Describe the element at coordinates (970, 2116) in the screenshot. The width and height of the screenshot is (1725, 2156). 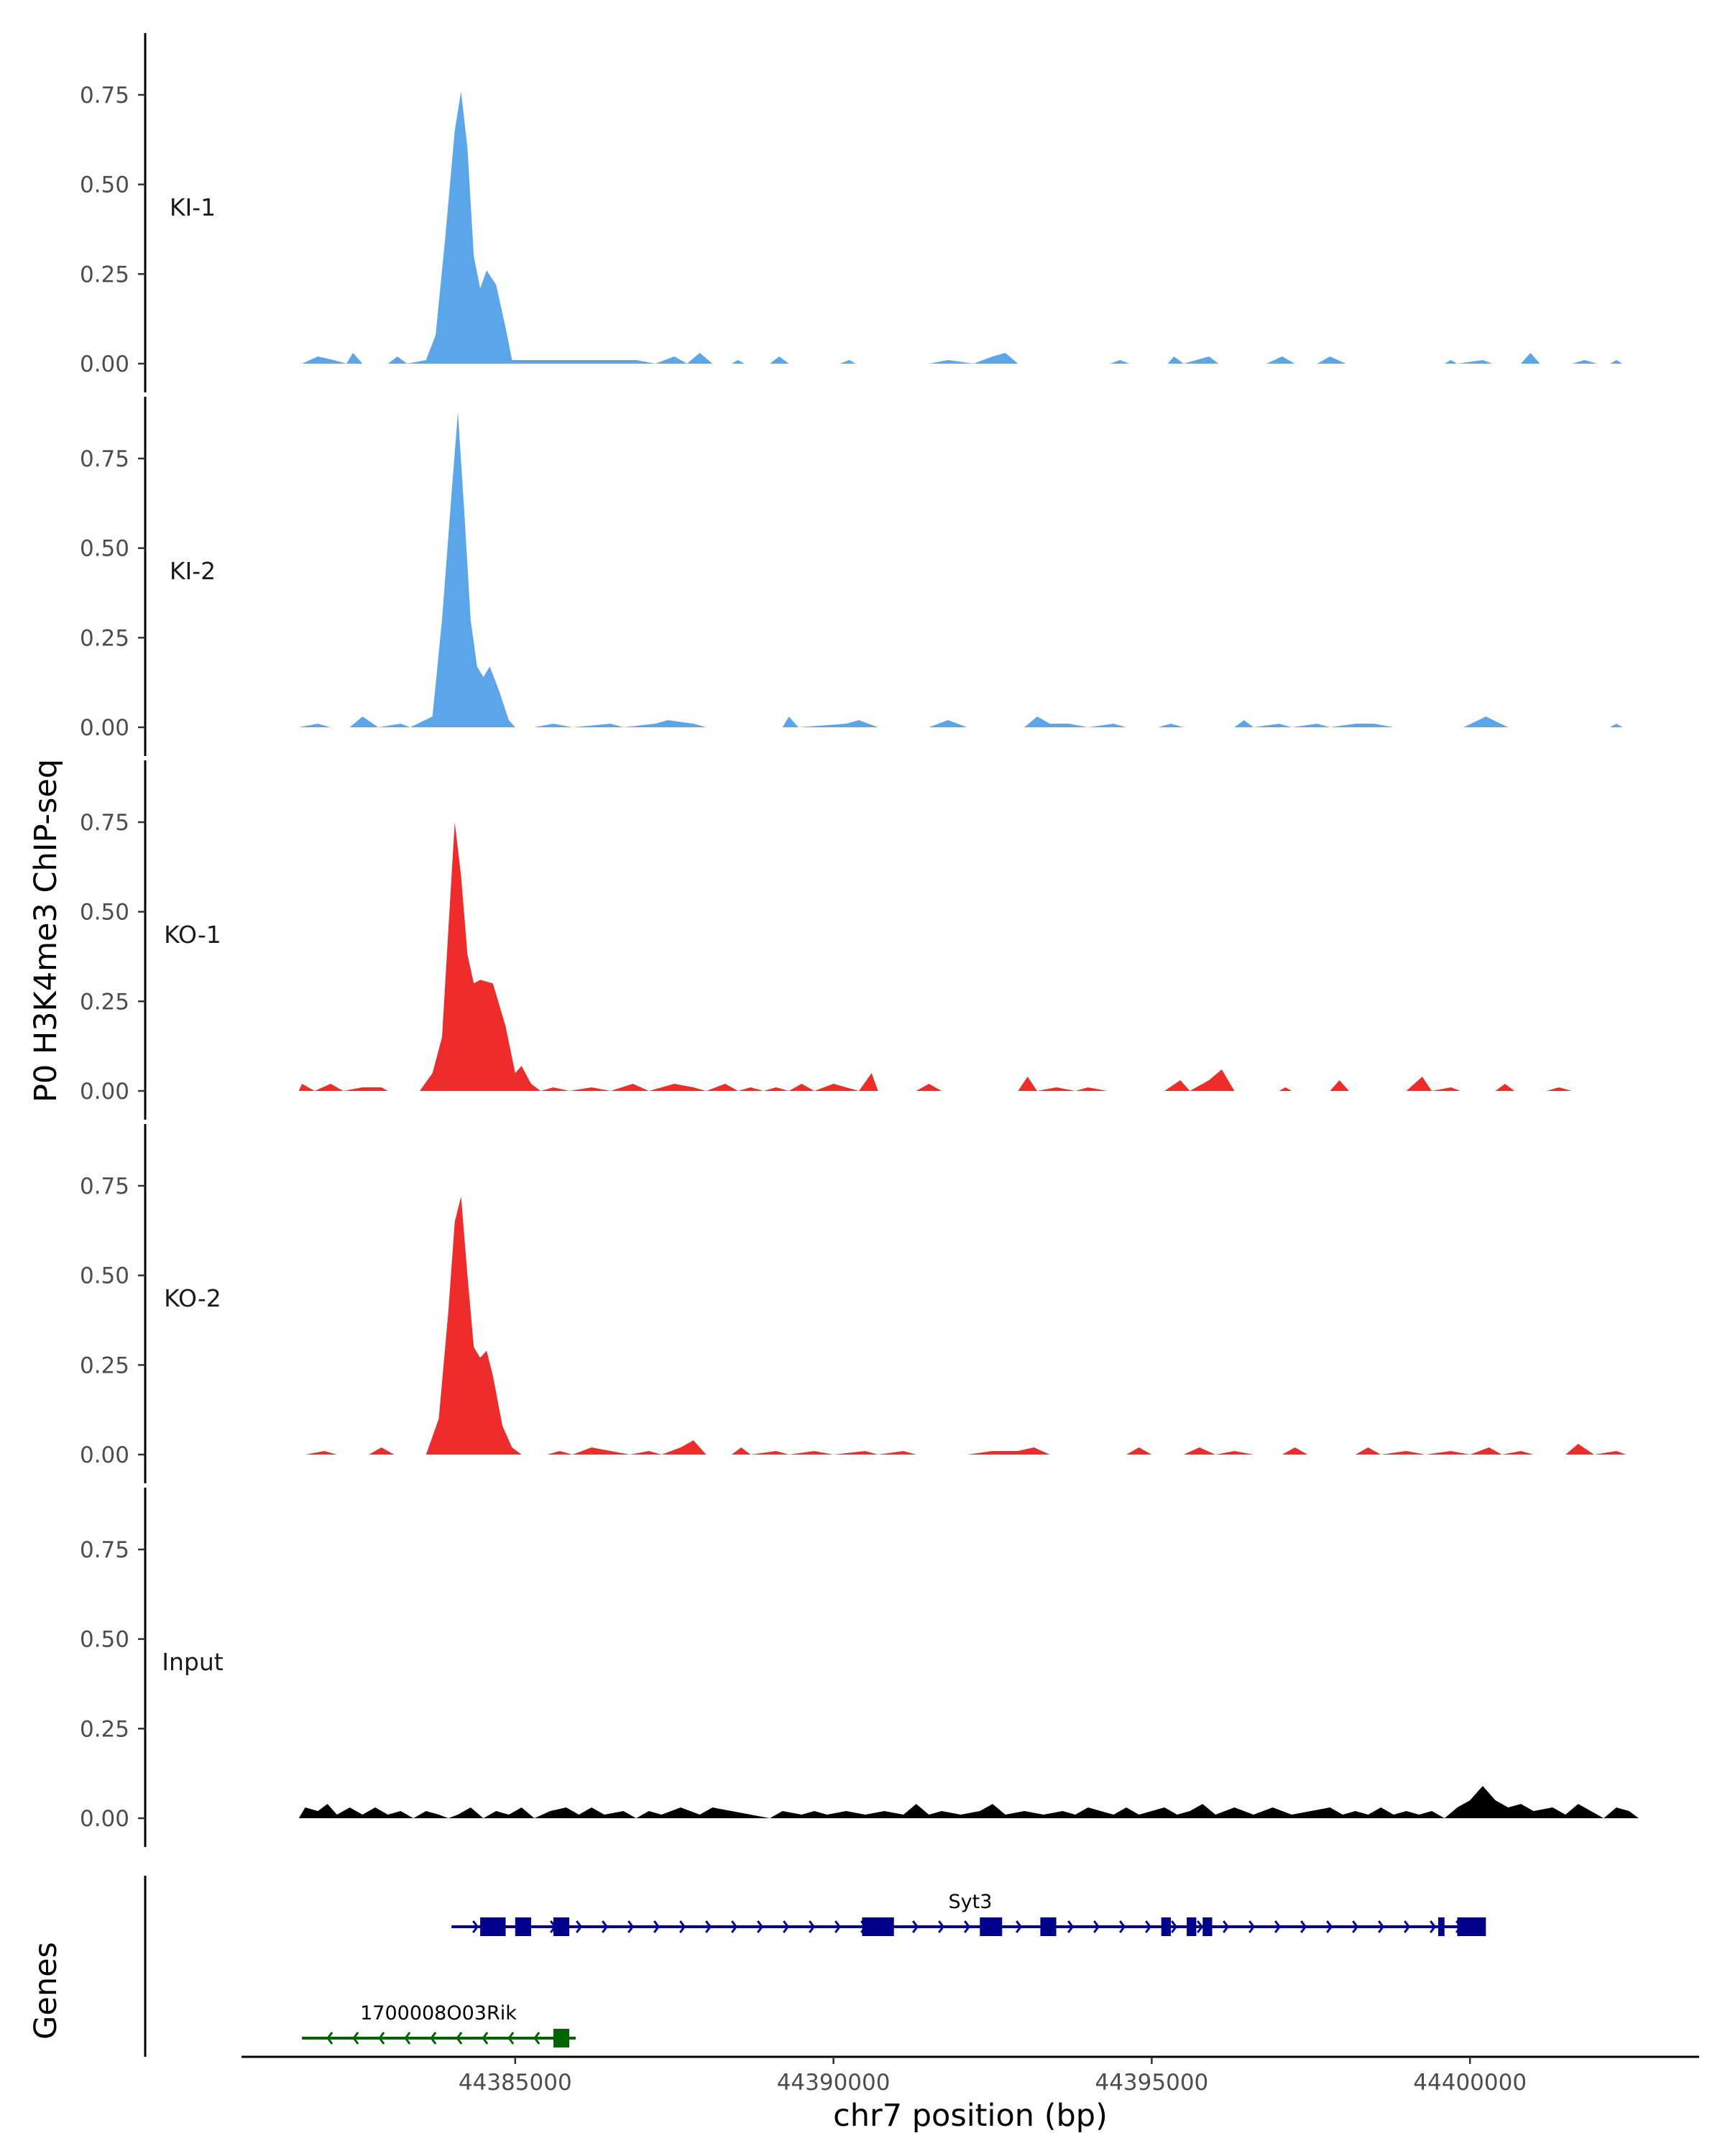
I see `x-axis-title: chr7 position (bp)` at that location.